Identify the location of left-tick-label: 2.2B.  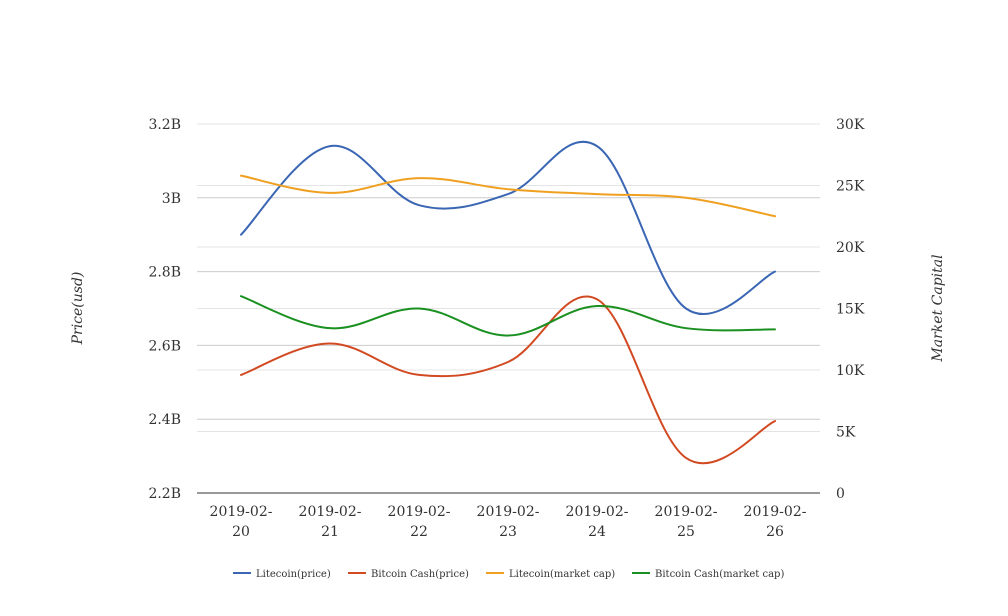
(164, 494).